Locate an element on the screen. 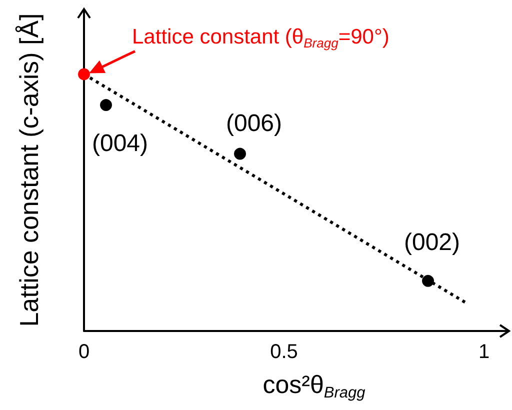  annotation: (006) is located at coordinates (254, 123).